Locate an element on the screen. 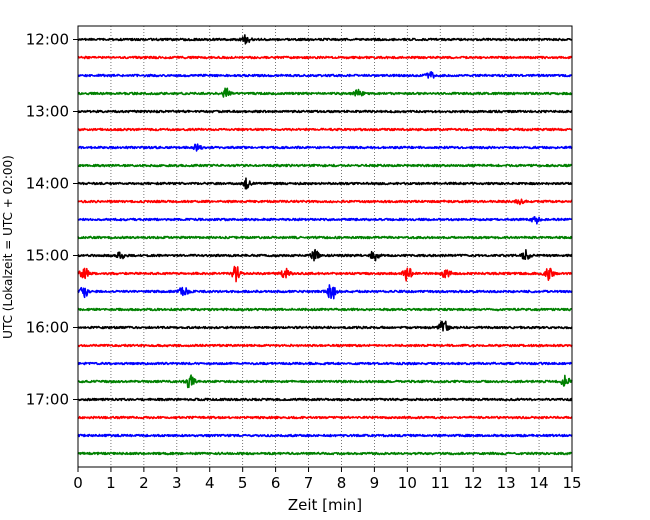  x-tick-label: 13 is located at coordinates (506, 483).